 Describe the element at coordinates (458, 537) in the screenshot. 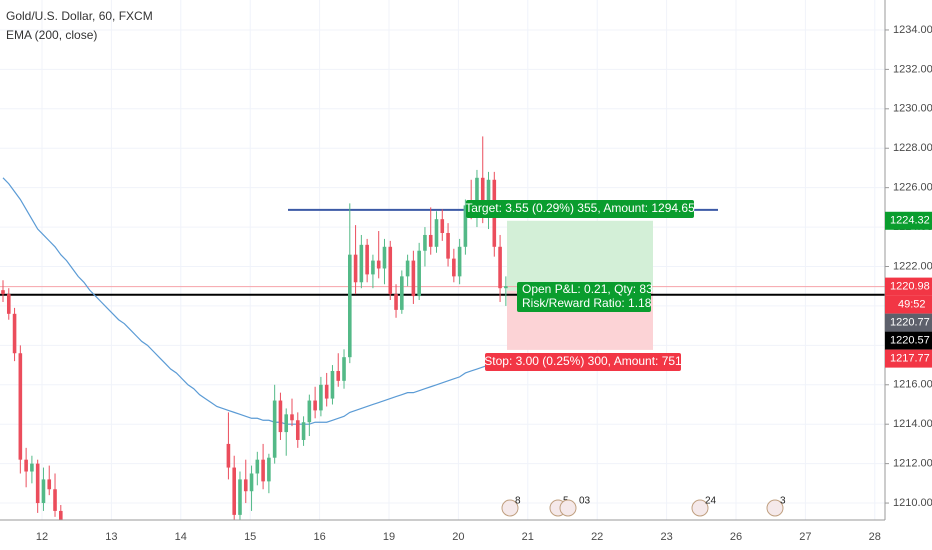

I see `x-tick-label: 20` at that location.